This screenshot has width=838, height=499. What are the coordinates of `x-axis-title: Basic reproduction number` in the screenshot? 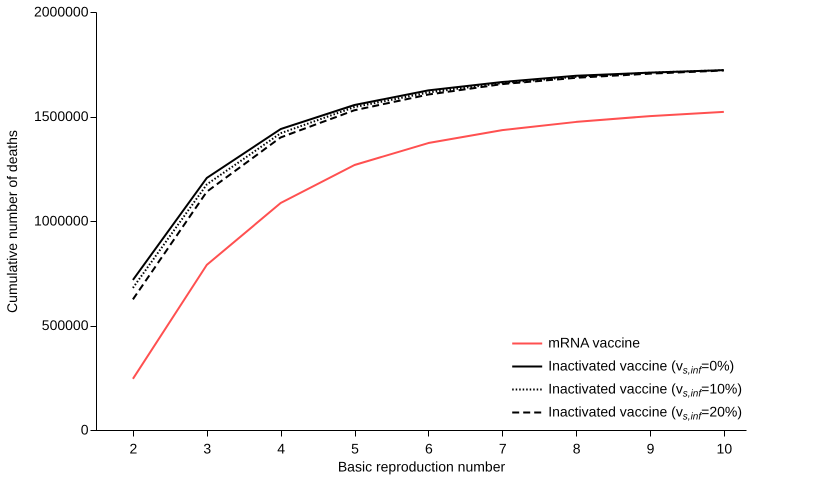 It's located at (422, 466).